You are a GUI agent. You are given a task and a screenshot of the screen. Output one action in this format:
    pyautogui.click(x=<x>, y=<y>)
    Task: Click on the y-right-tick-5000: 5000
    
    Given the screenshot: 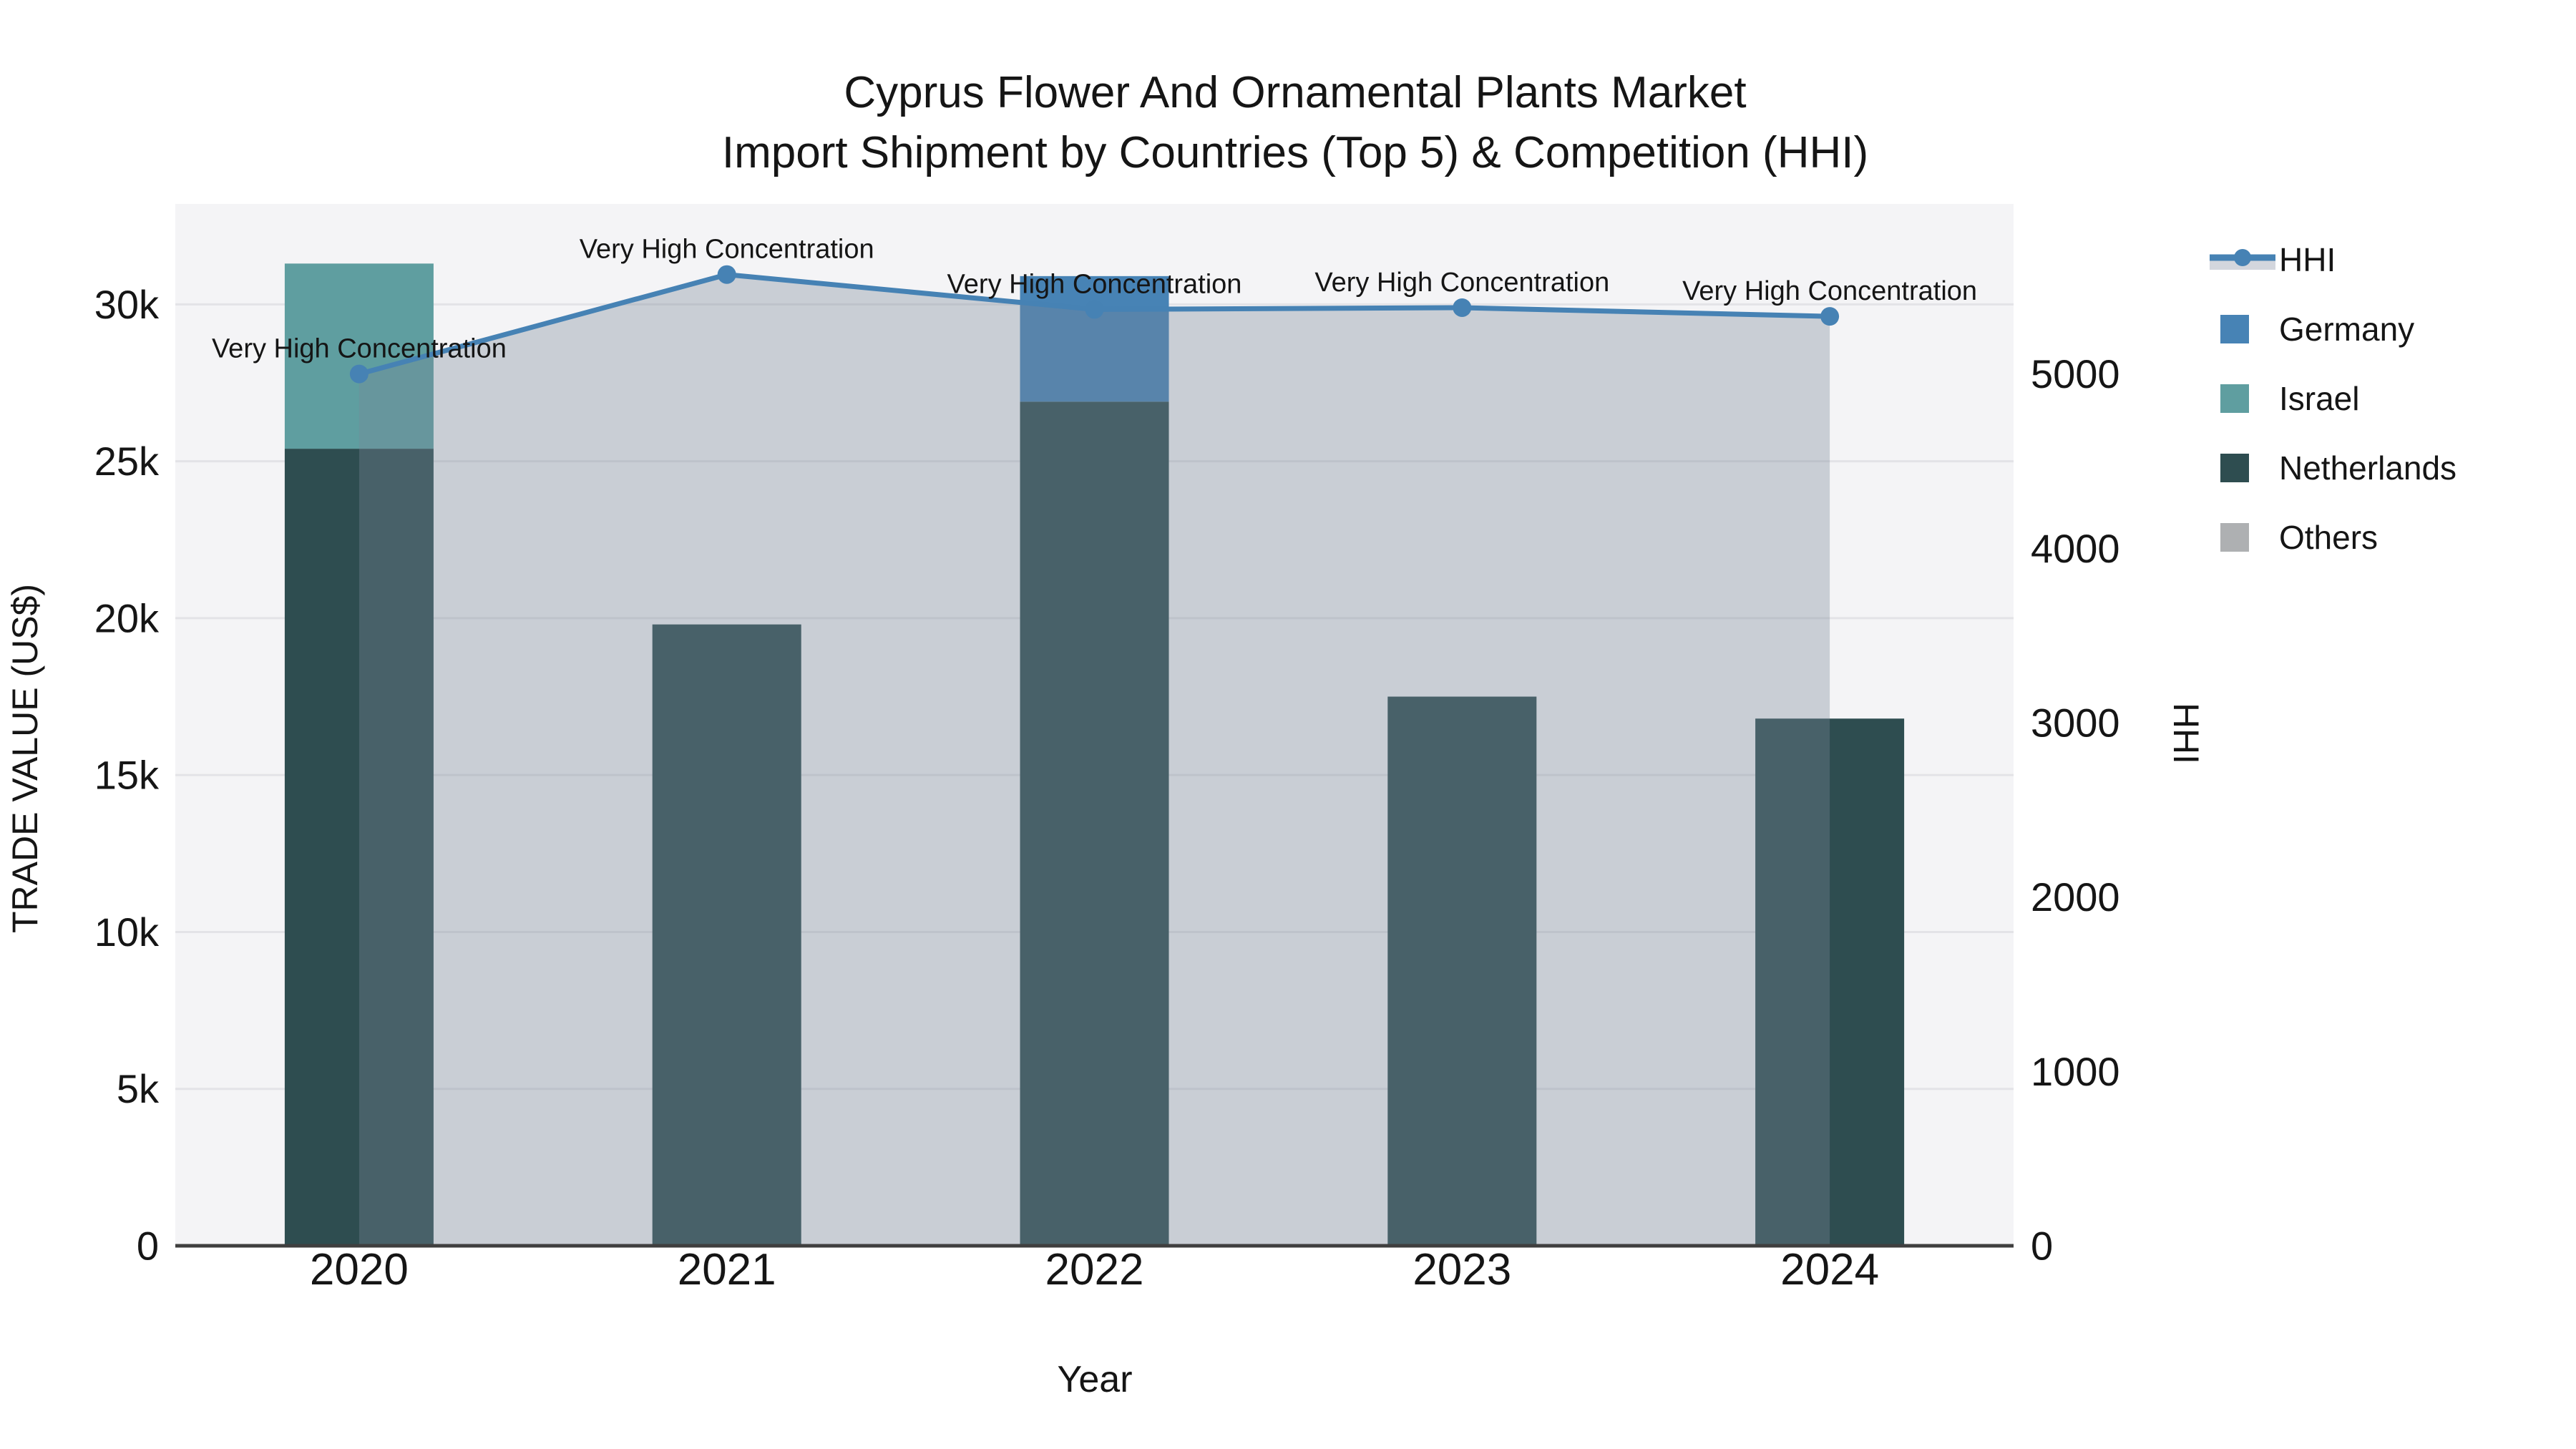 What is the action you would take?
    pyautogui.click(x=2075, y=373)
    